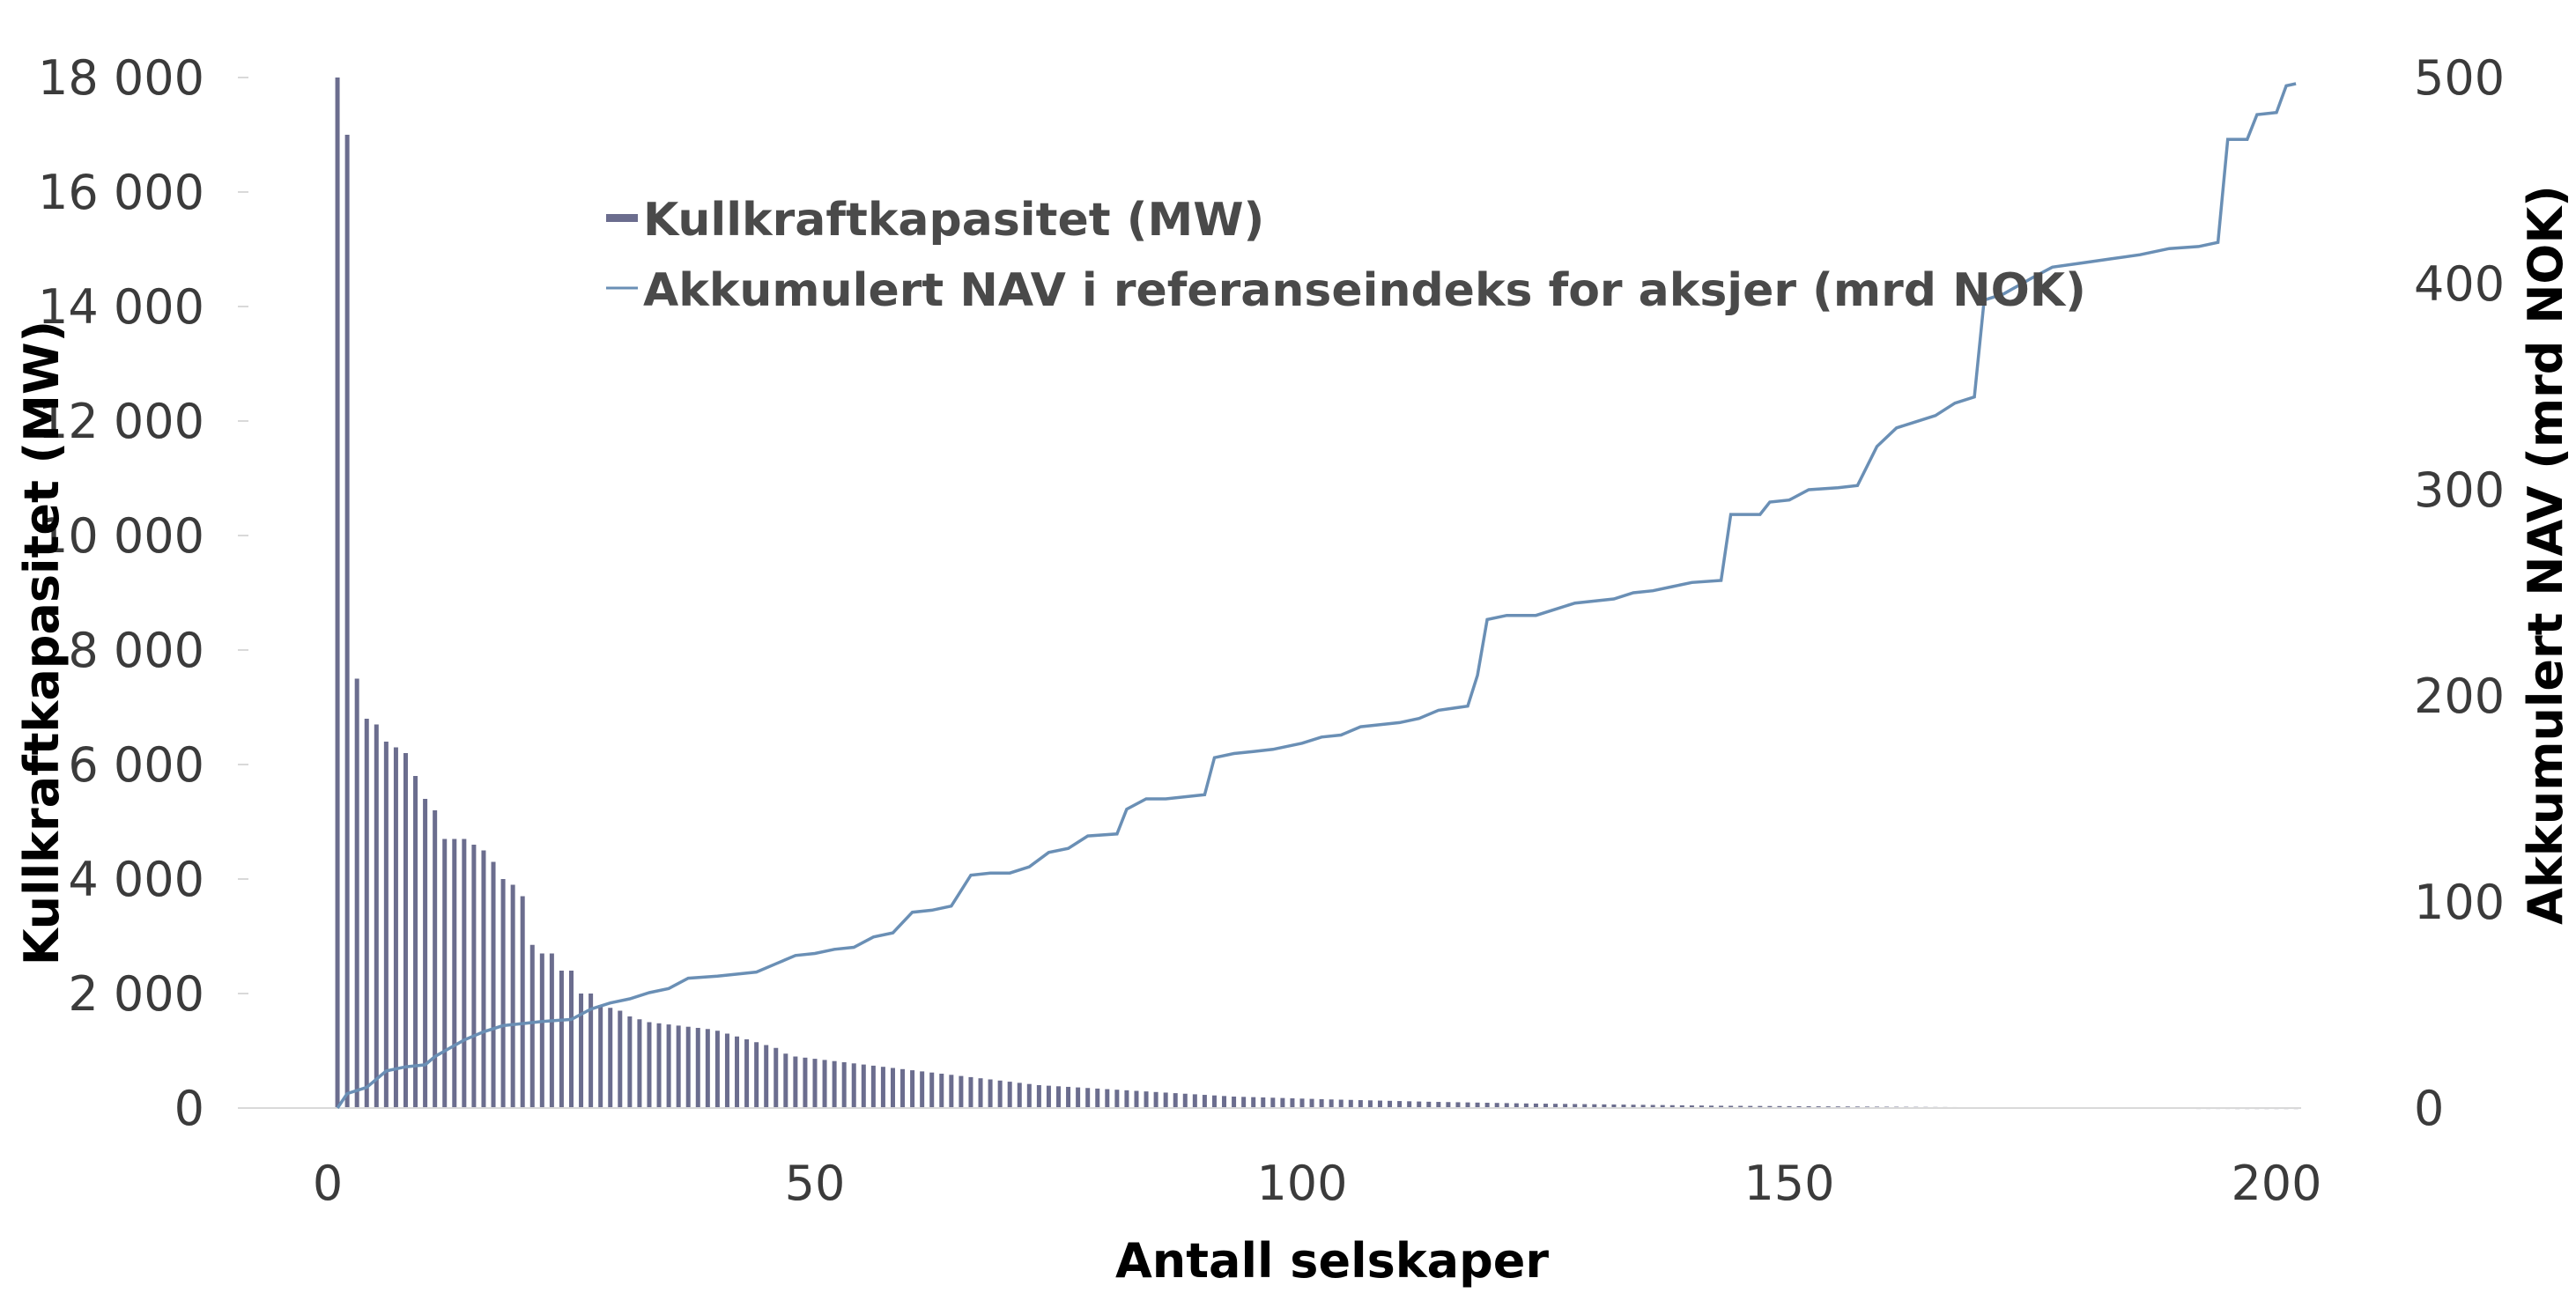  Describe the element at coordinates (816, 1183) in the screenshot. I see `x-tick-label: 50` at that location.